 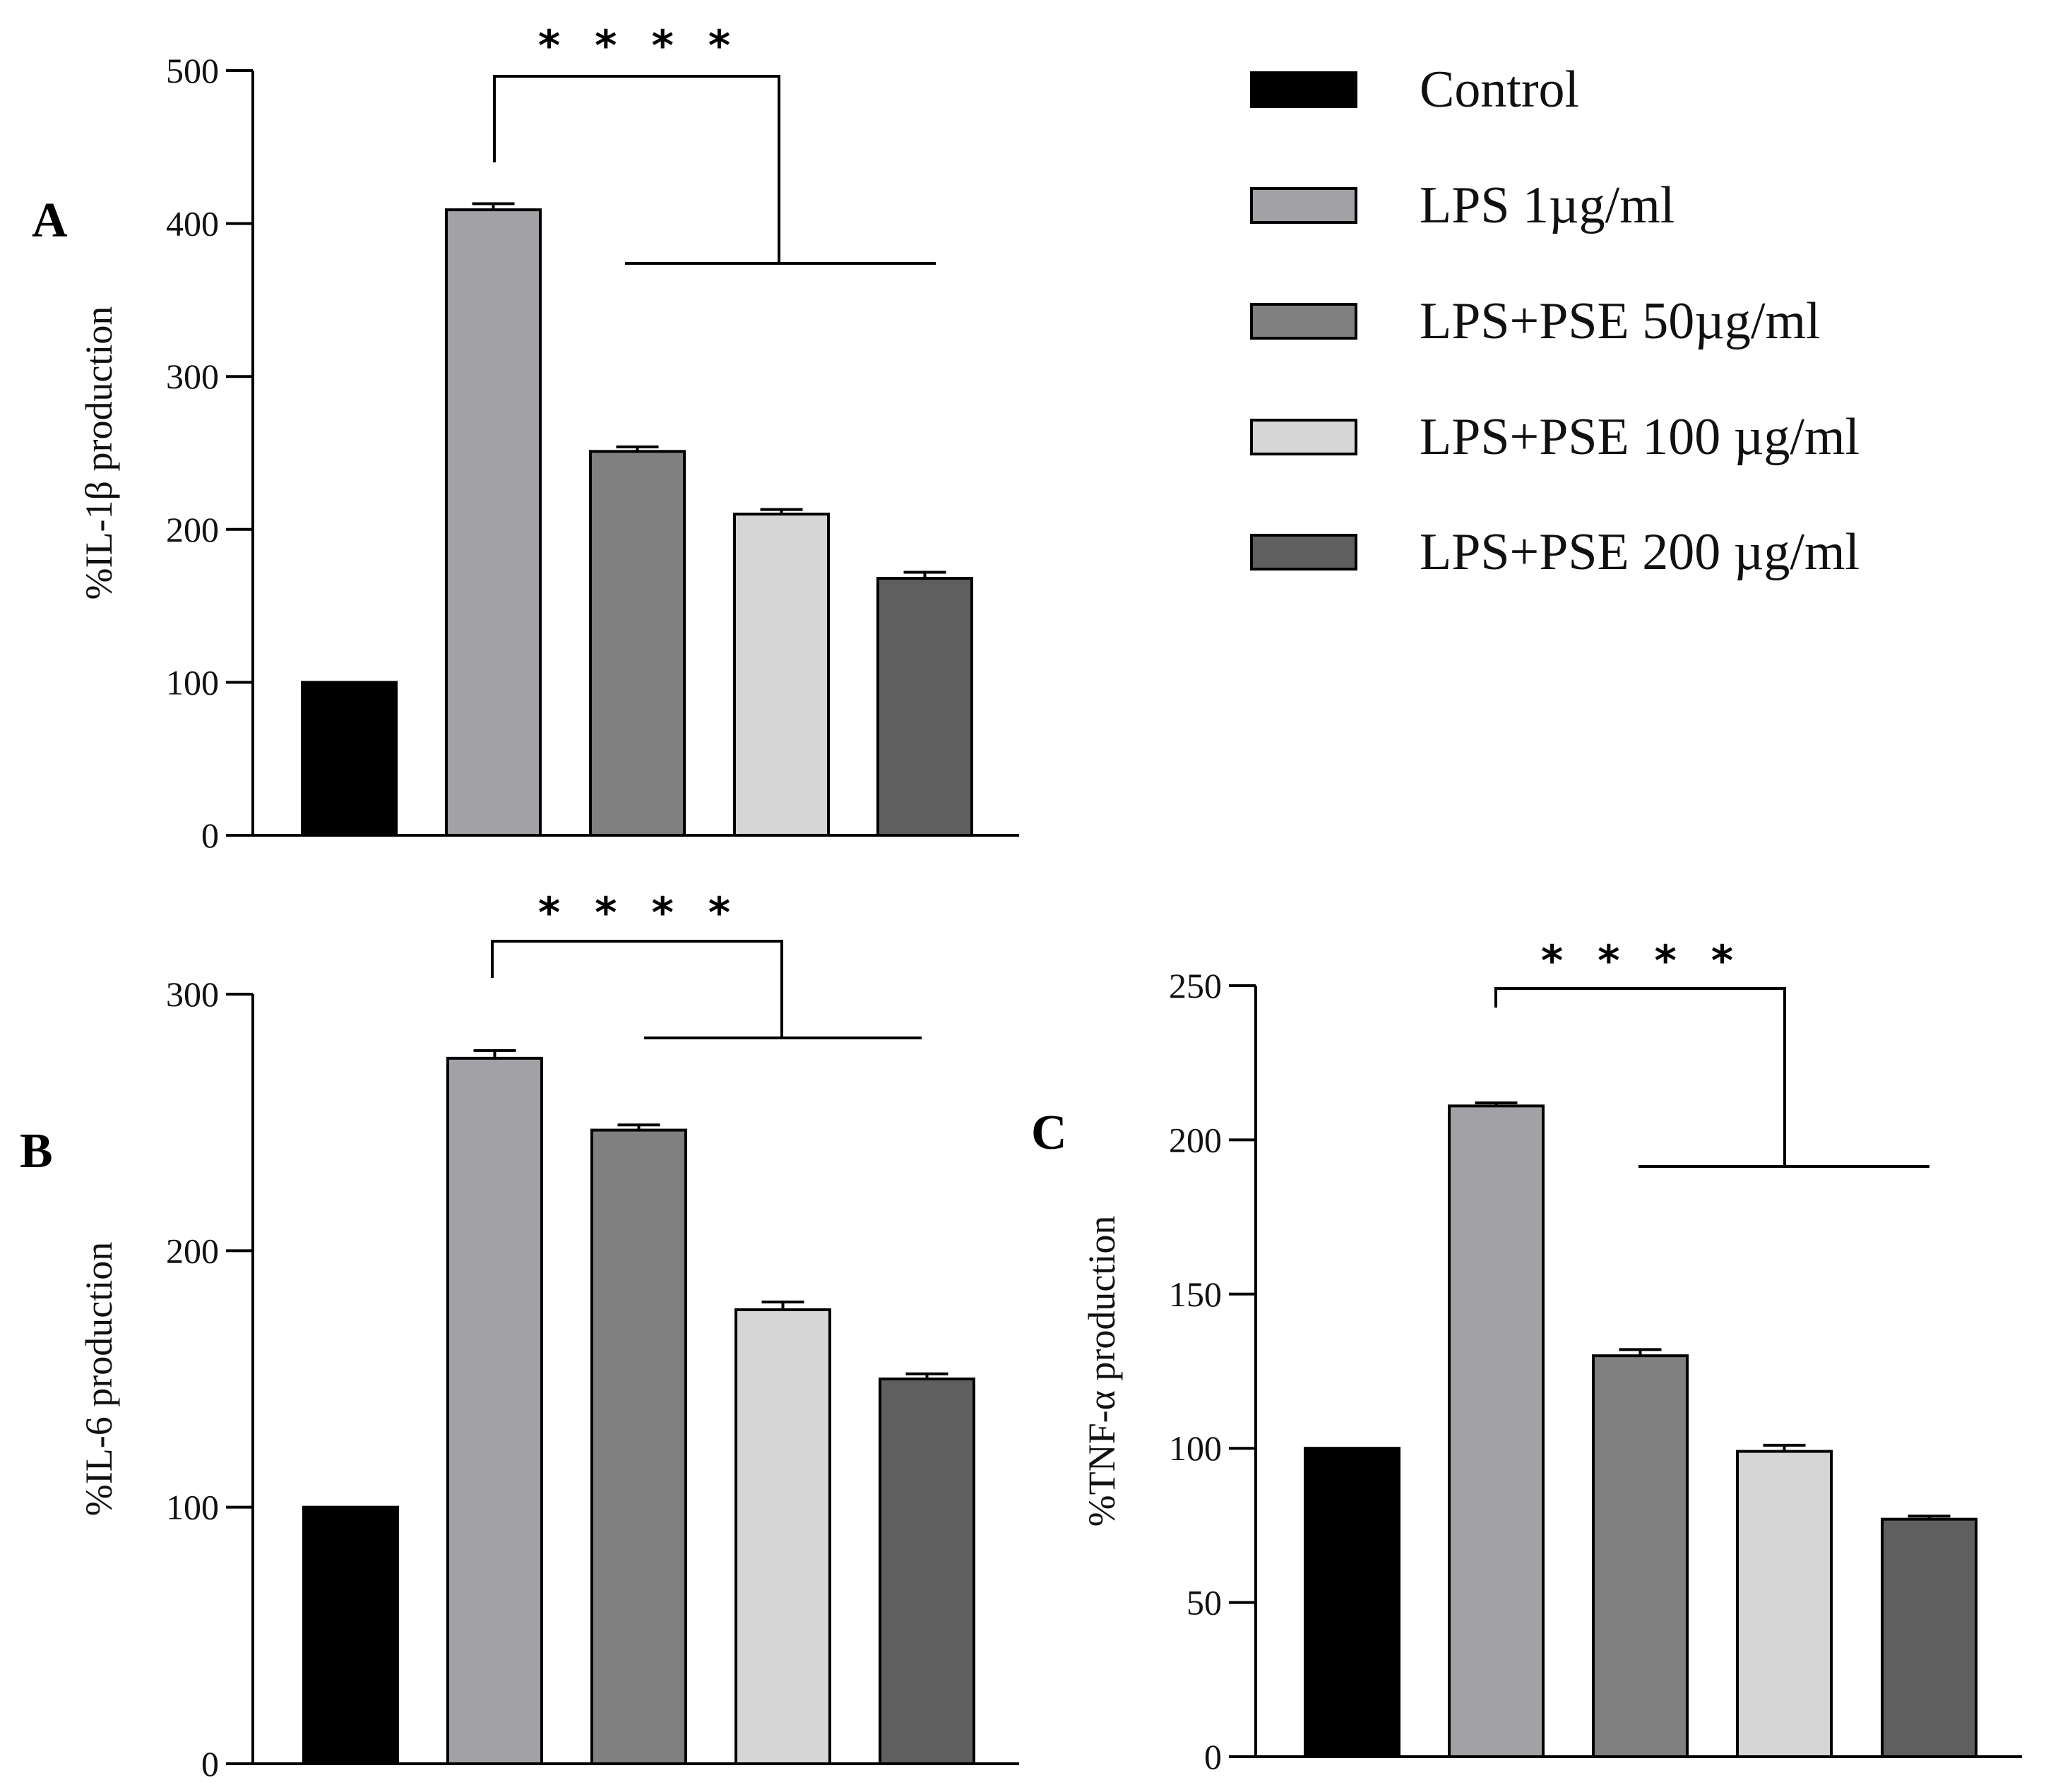 I want to click on legend-label-1: Control, so click(x=1499, y=90).